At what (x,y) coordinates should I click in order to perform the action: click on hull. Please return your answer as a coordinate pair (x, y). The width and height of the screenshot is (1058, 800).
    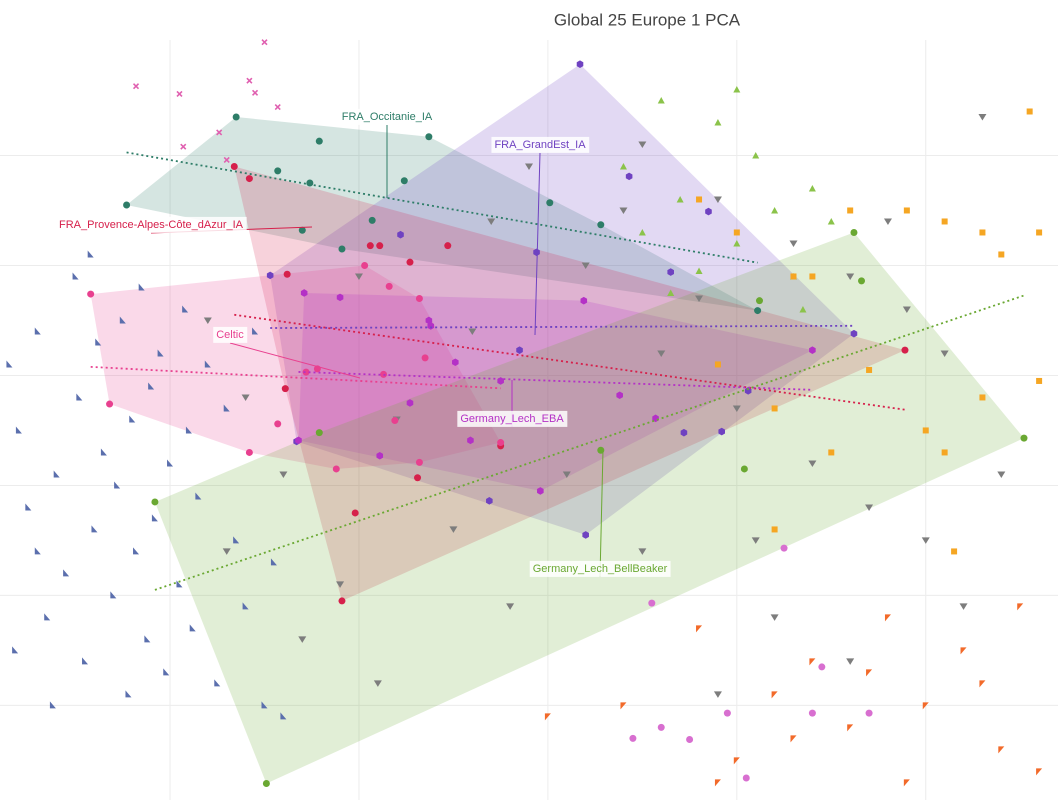
    Looking at the image, I should click on (555, 391).